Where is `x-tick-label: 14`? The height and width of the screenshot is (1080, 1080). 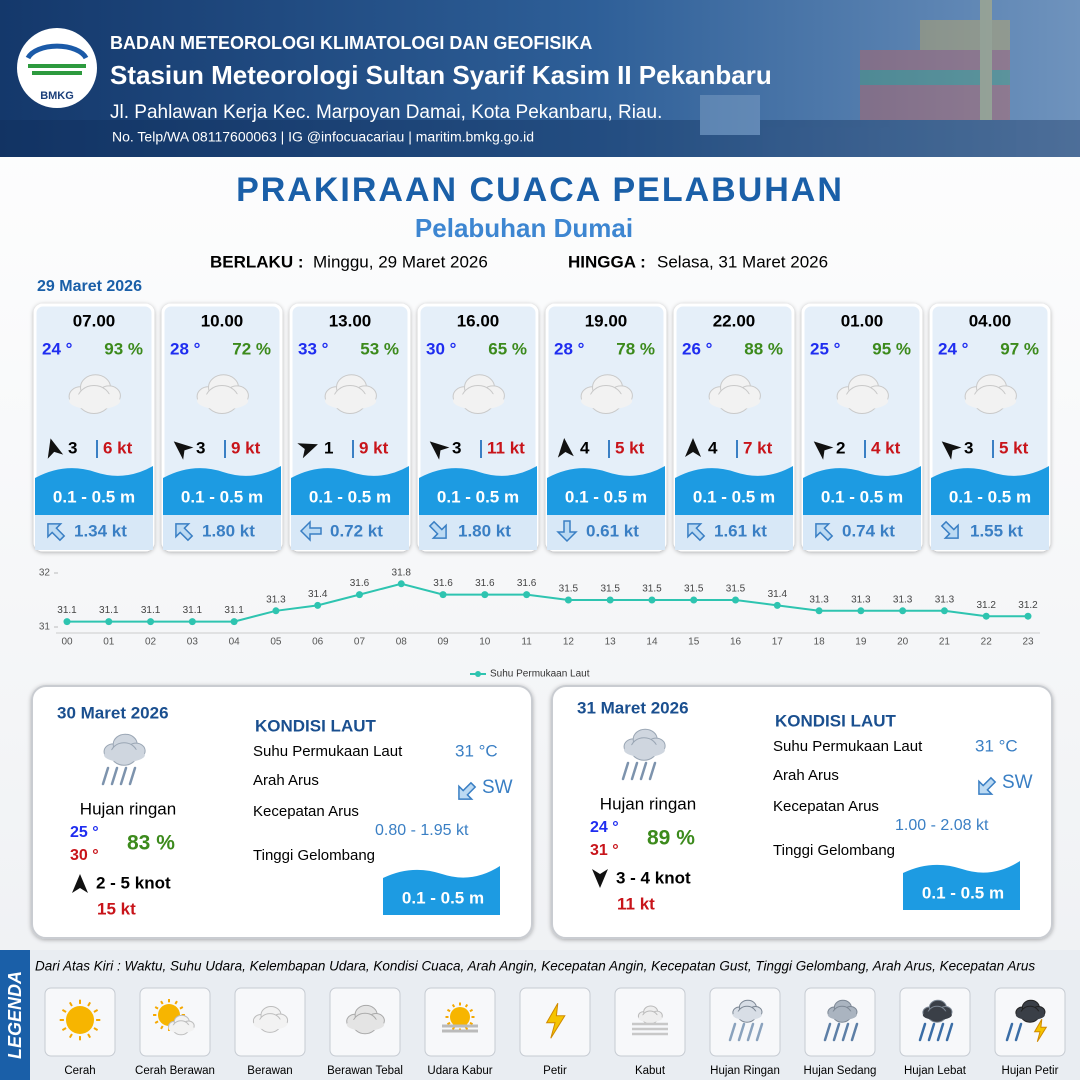
x-tick-label: 14 is located at coordinates (652, 642).